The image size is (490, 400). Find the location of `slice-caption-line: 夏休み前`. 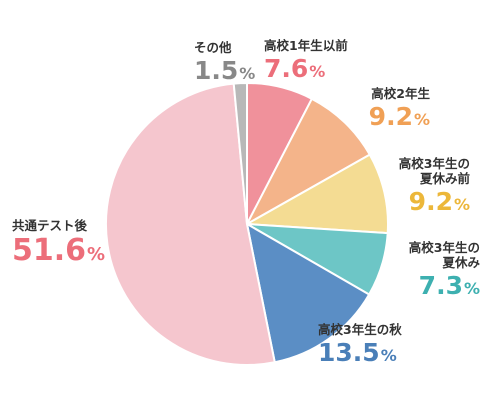

slice-caption-line: 夏休み前 is located at coordinates (444, 178).